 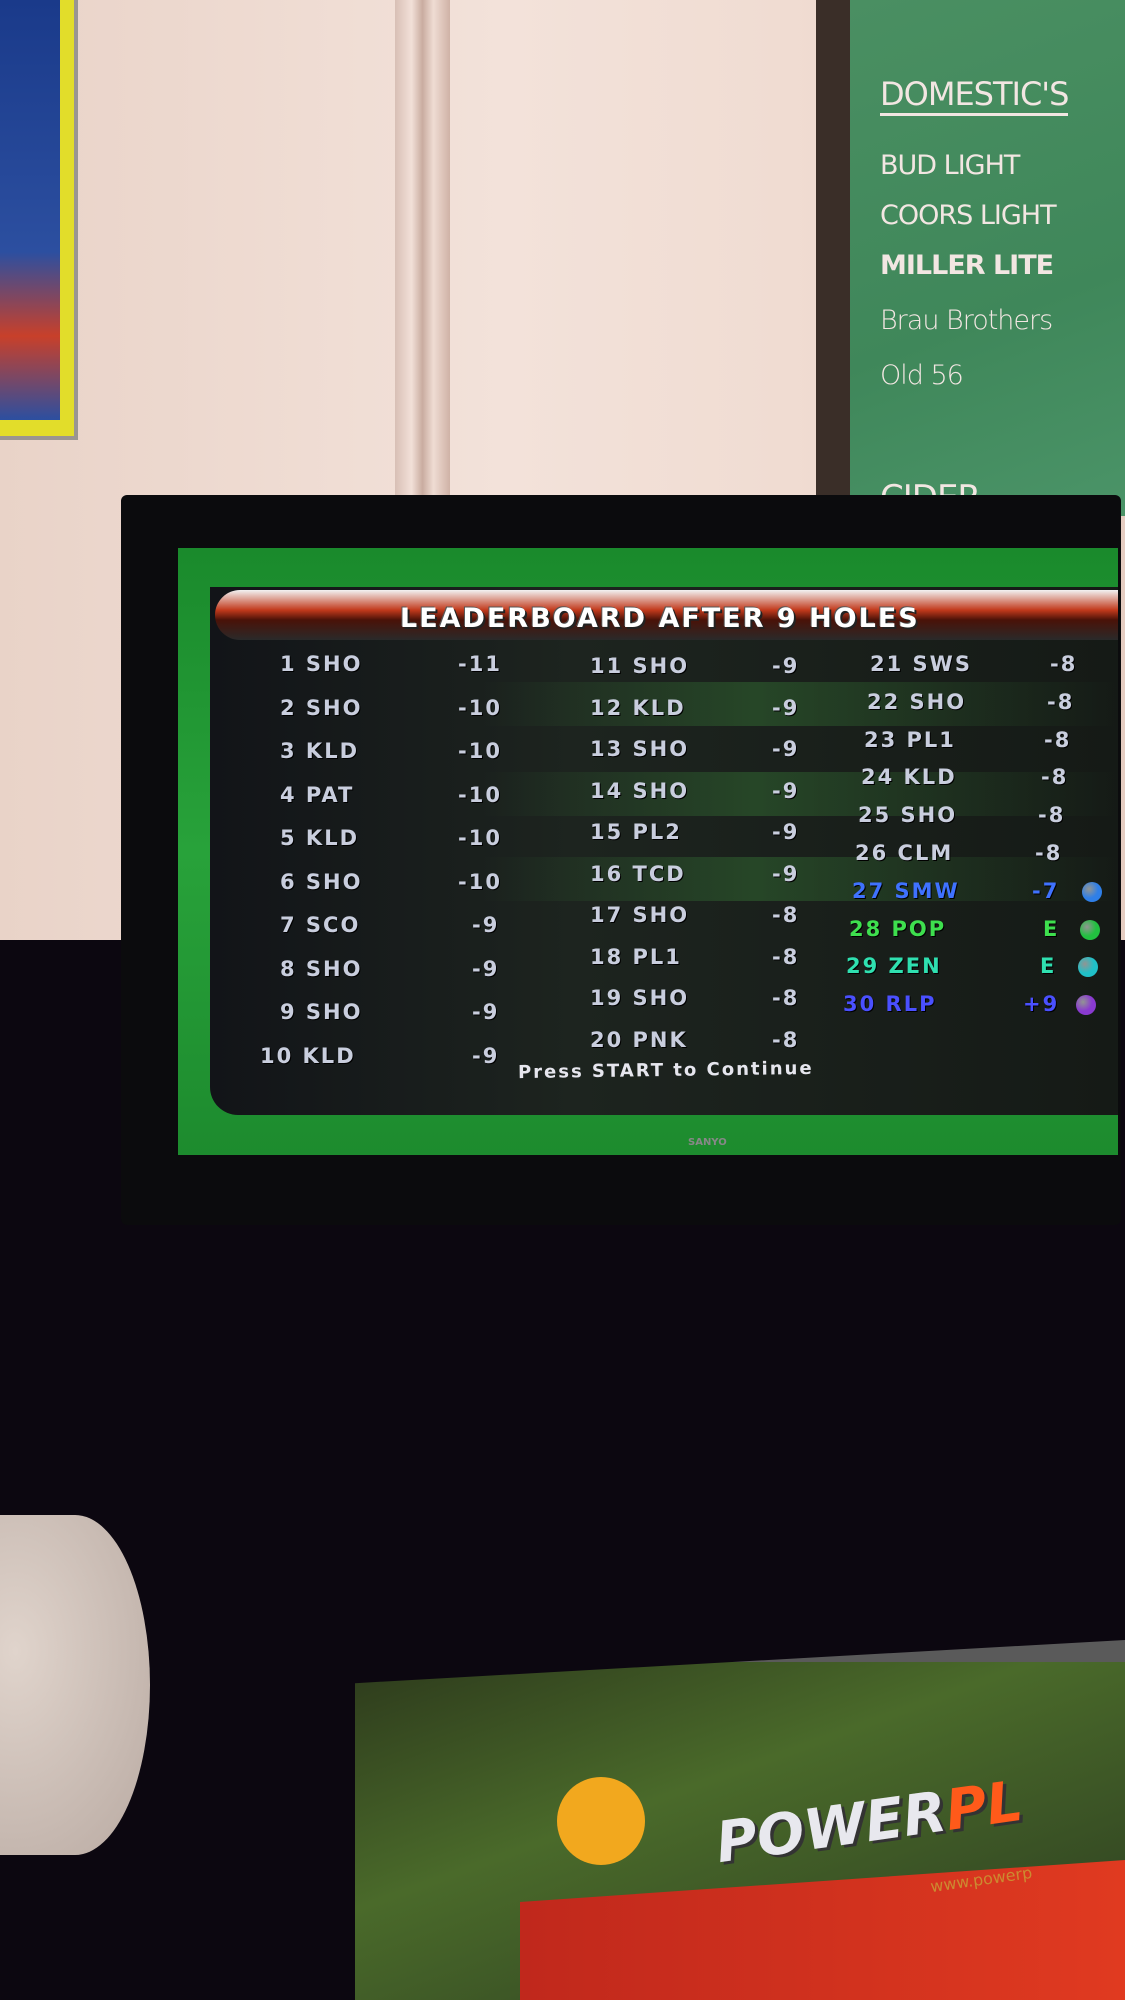 I want to click on leaderboard-entry-name: 14 SHO, so click(x=640, y=790).